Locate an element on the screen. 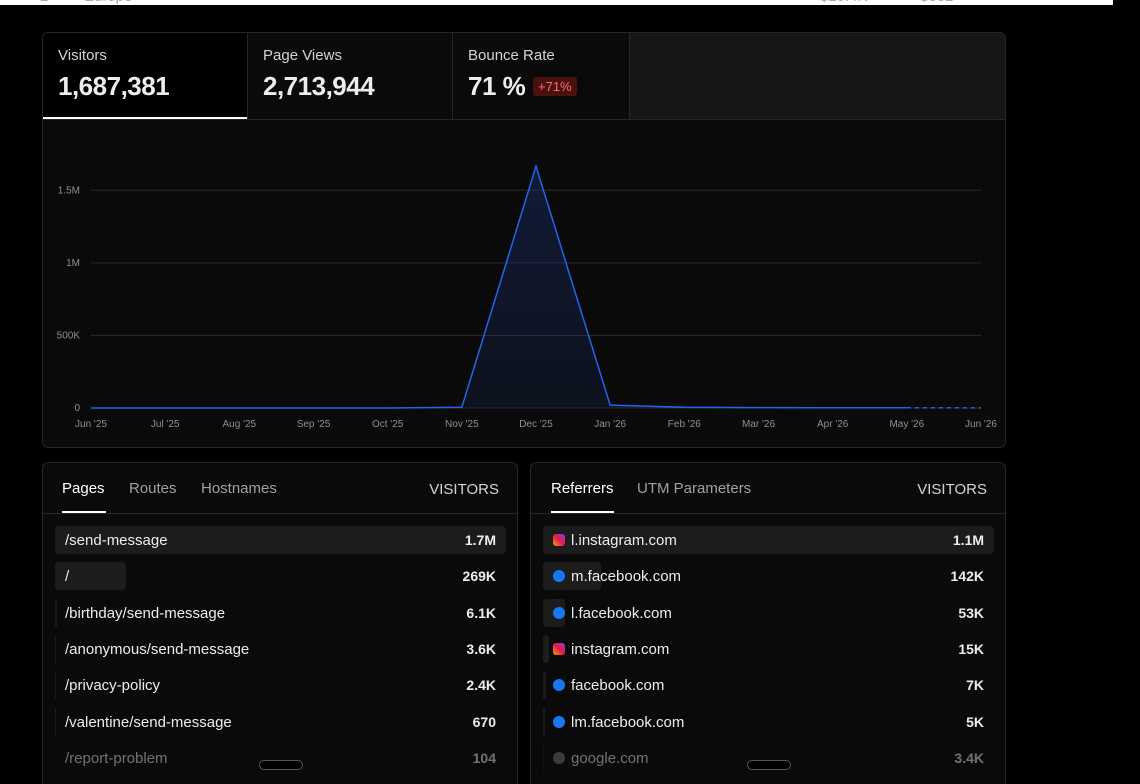  tab: UTM Parameters is located at coordinates (694, 488).